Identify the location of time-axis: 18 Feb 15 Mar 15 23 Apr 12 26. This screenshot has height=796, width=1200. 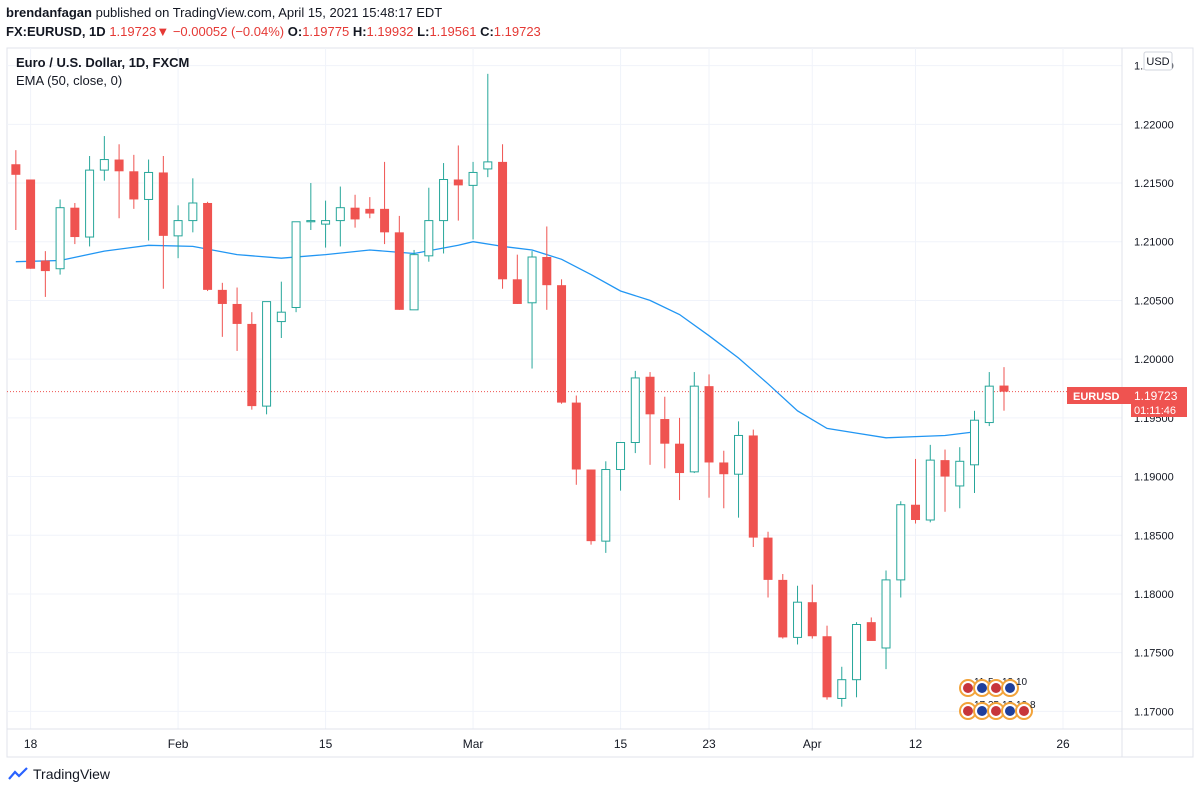
(547, 744).